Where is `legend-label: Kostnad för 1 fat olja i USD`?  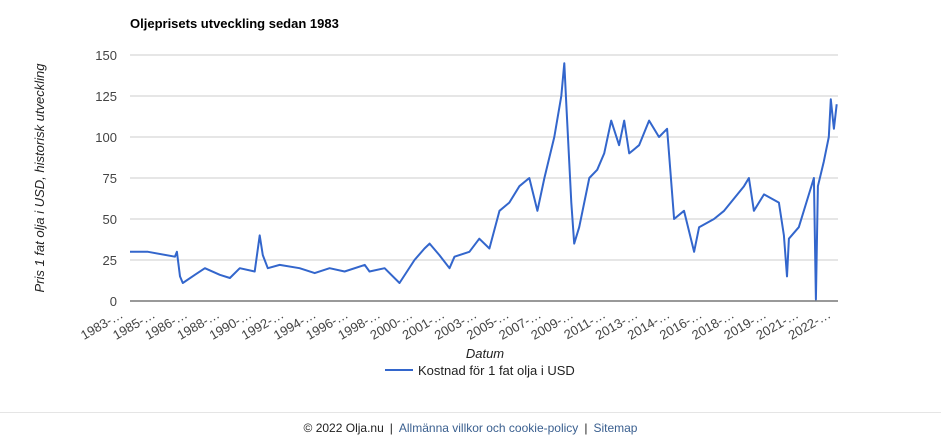 legend-label: Kostnad för 1 fat olja i USD is located at coordinates (496, 370).